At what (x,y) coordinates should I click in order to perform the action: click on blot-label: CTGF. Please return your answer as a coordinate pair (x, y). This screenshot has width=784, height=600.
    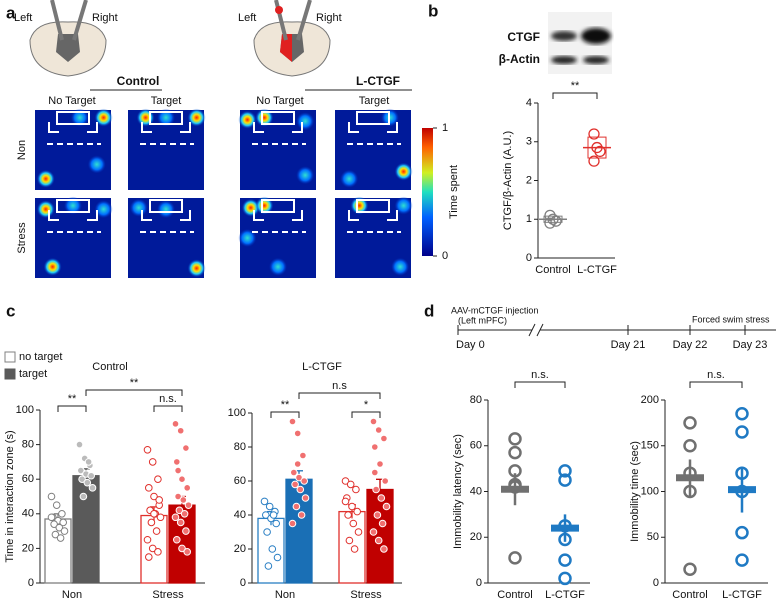
    Looking at the image, I should click on (523, 37).